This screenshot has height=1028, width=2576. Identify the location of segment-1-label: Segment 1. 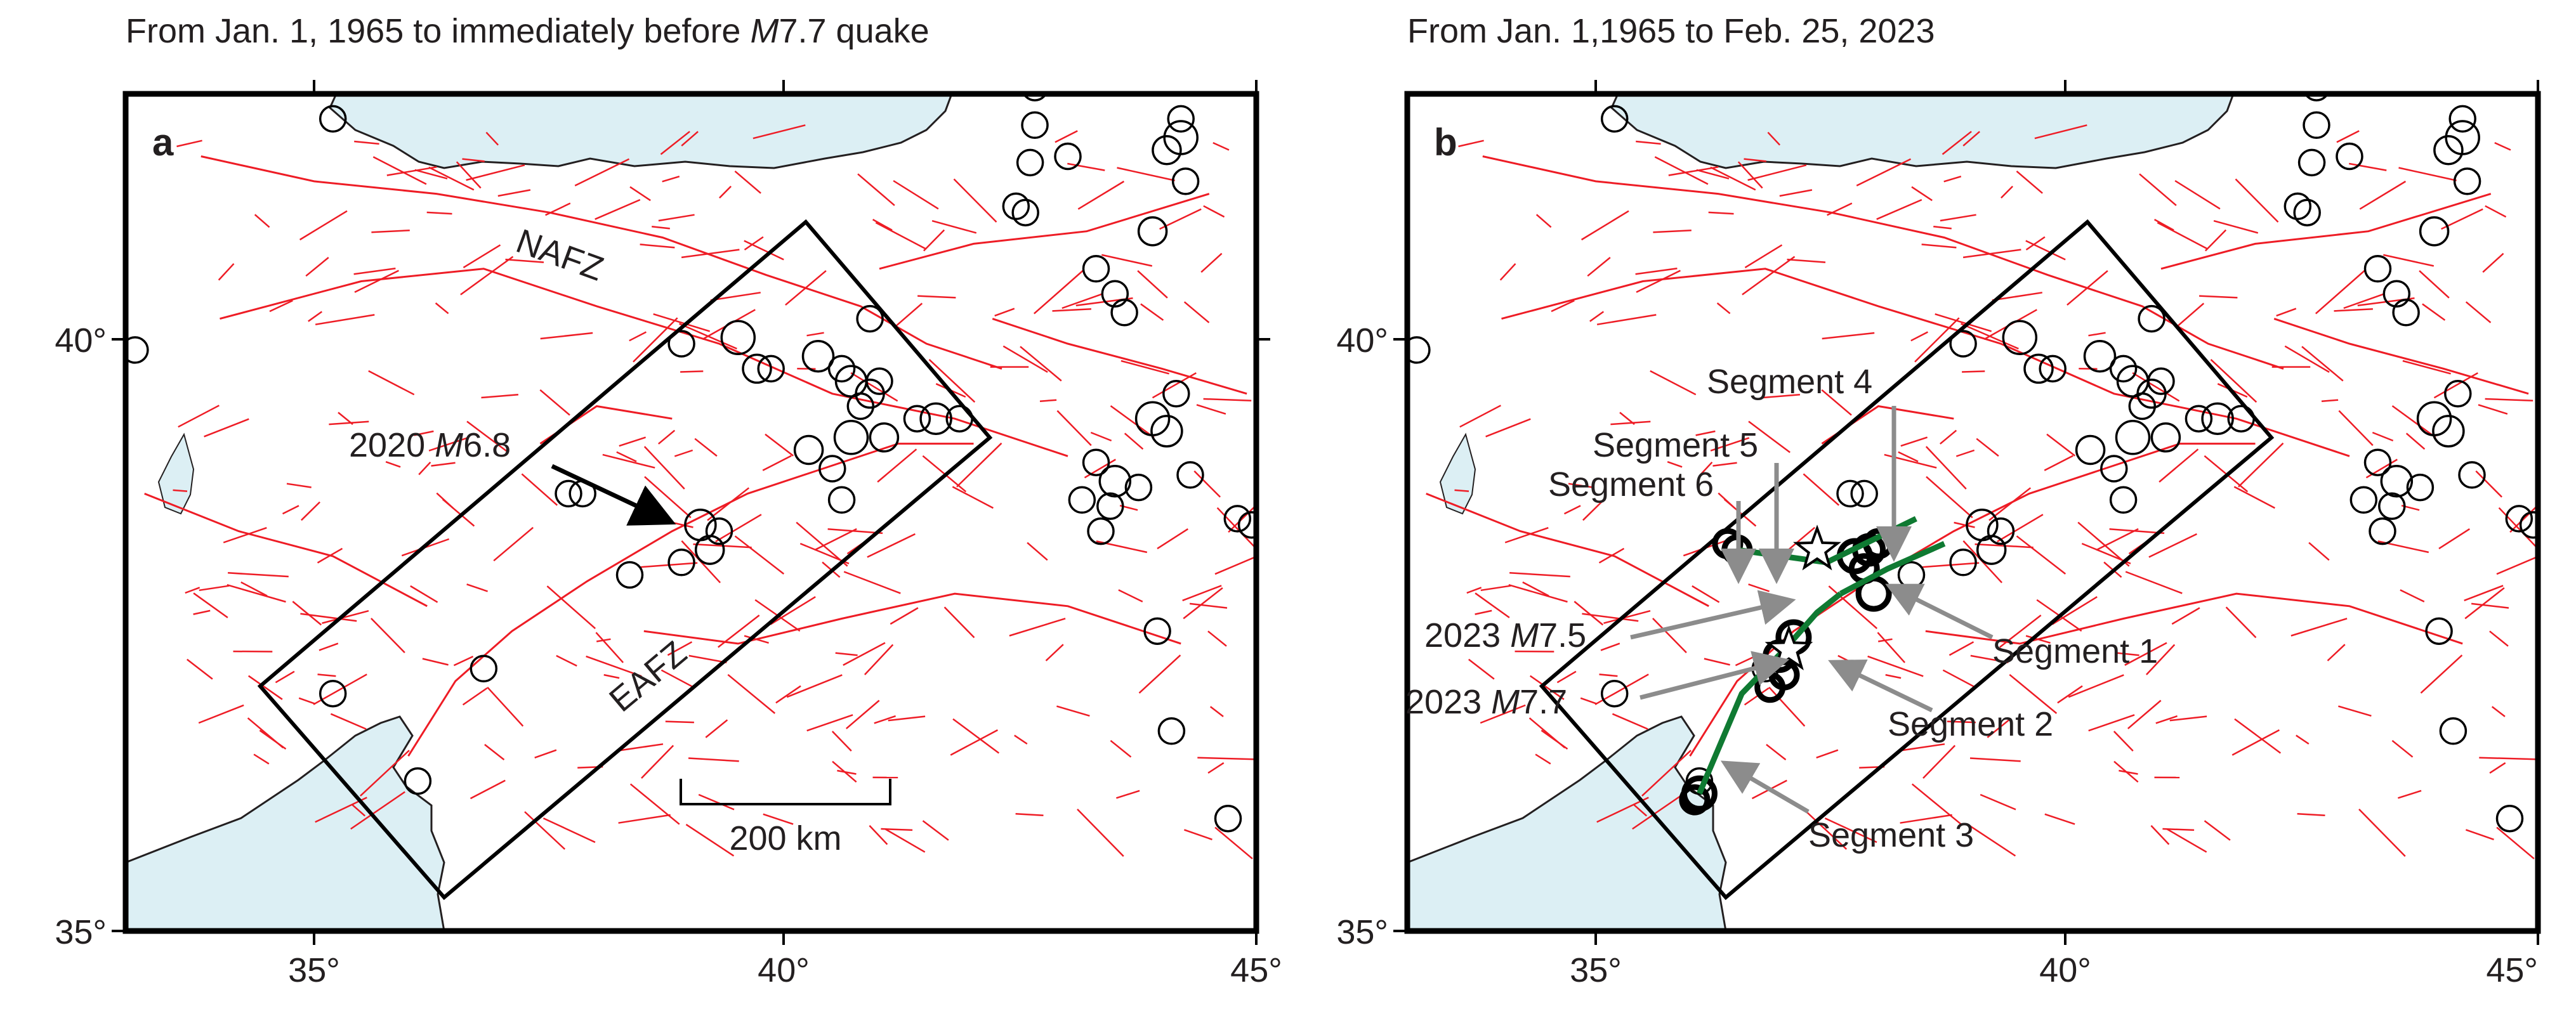
(2075, 651).